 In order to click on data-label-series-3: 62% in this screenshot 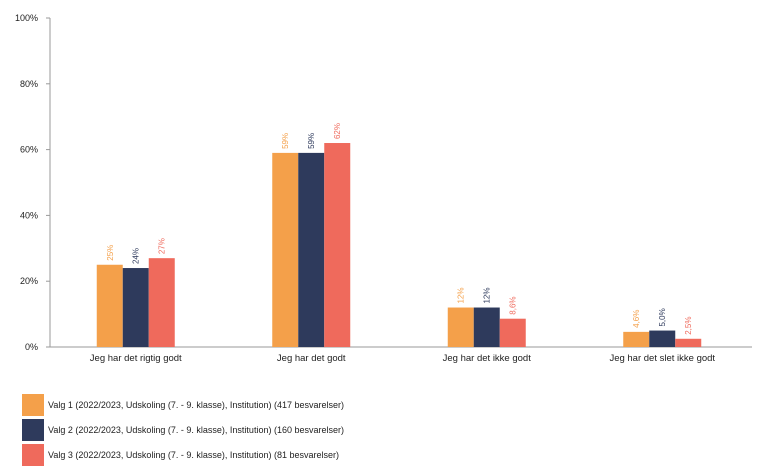, I will do `click(337, 131)`.